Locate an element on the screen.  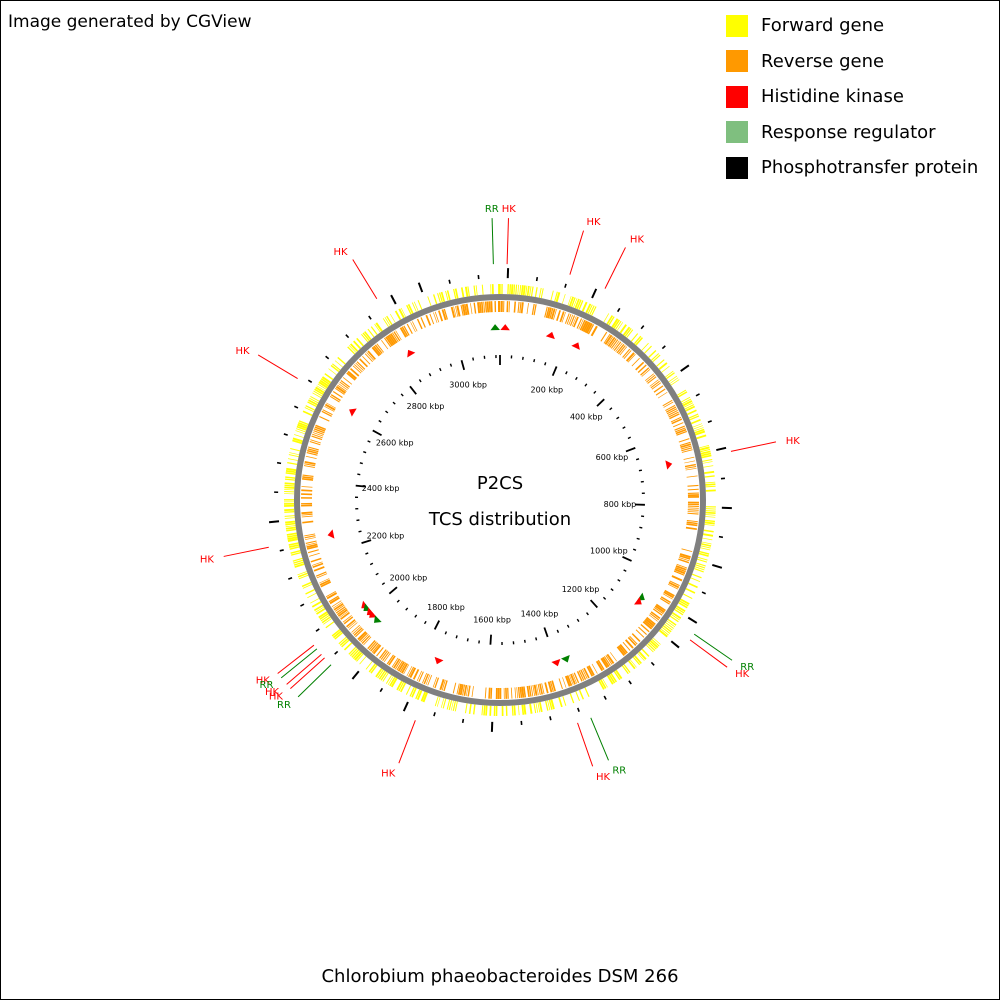
ruler-tick-label: 800 kbp is located at coordinates (620, 504).